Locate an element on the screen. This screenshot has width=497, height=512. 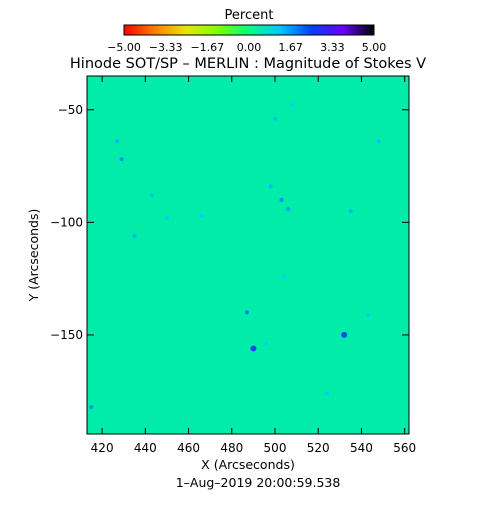
y-tick-label: −50 is located at coordinates (70, 110).